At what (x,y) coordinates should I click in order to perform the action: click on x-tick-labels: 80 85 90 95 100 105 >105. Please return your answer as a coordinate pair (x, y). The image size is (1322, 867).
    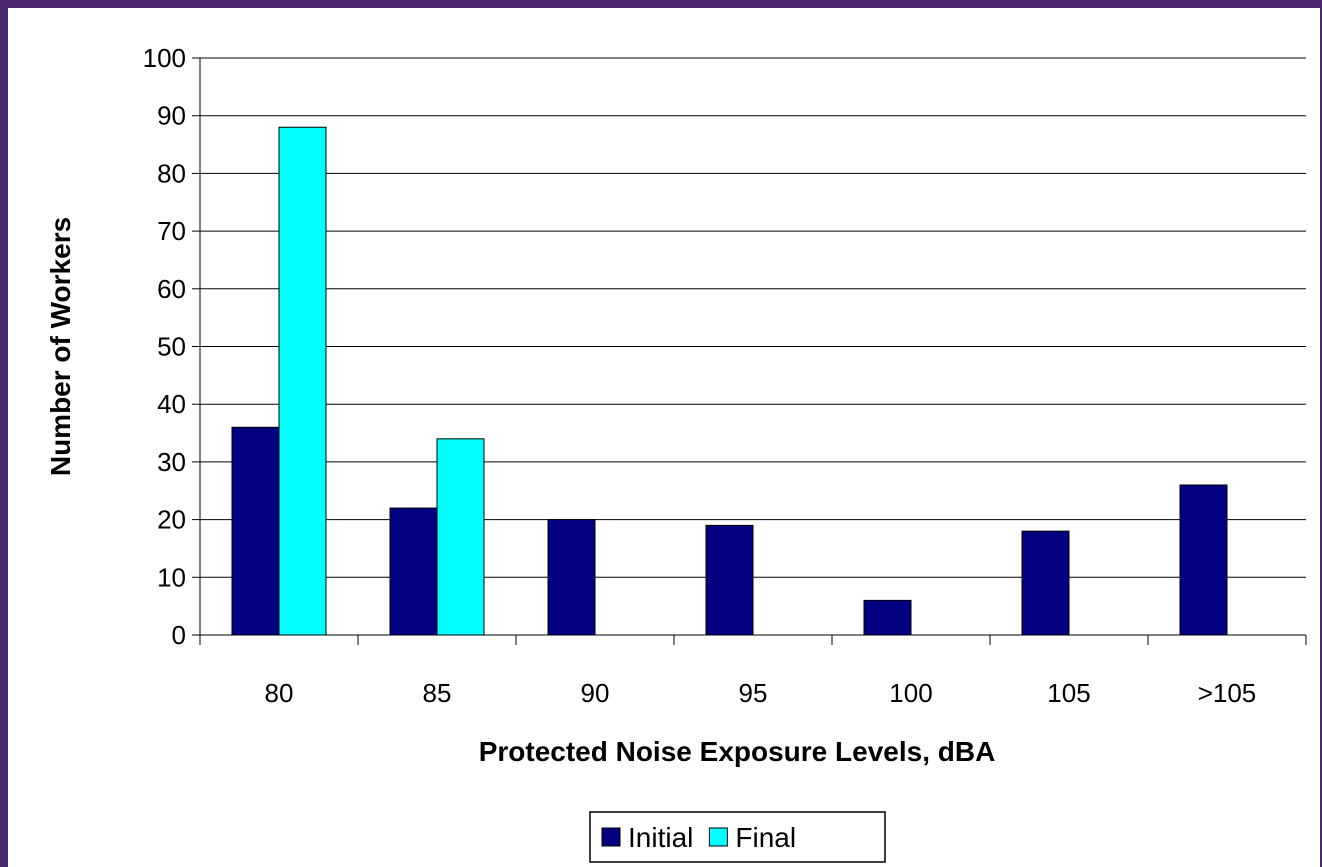
    Looking at the image, I should click on (761, 693).